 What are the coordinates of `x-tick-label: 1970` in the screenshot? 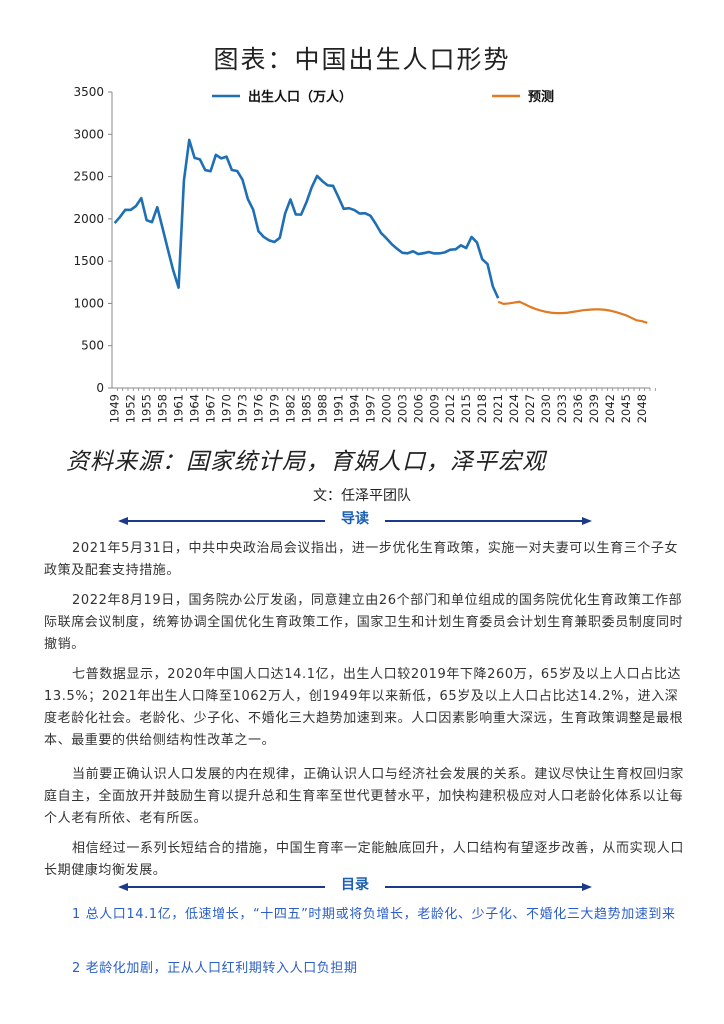 It's located at (227, 408).